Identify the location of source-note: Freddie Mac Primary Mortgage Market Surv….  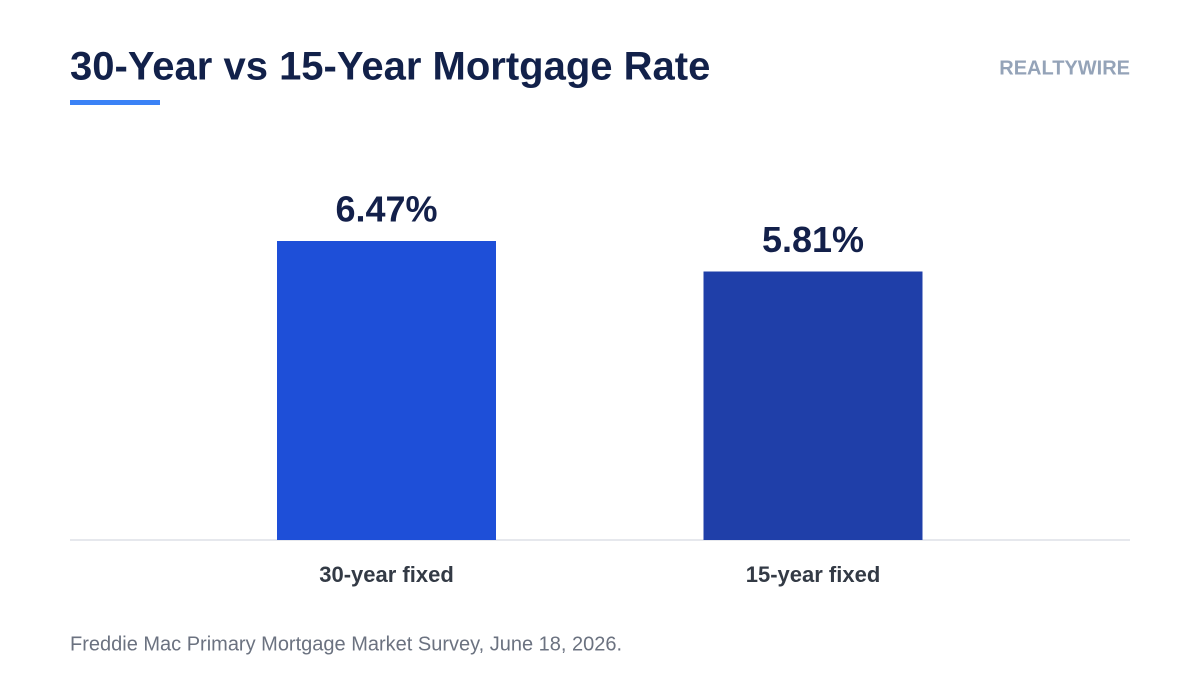
(346, 644).